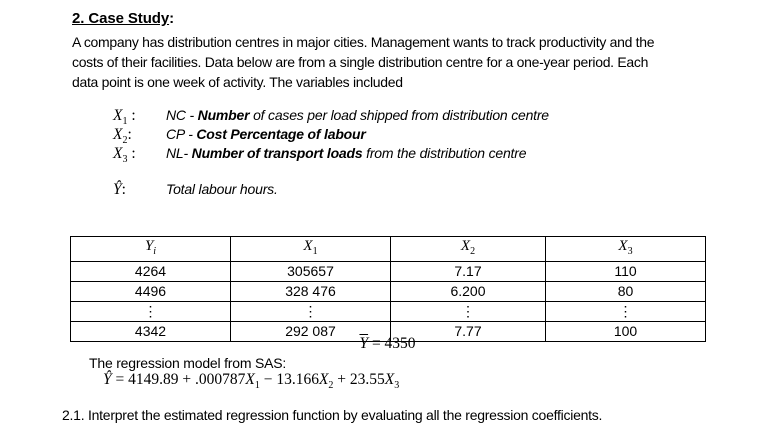 The width and height of the screenshot is (776, 431). What do you see at coordinates (468, 249) in the screenshot?
I see `table-header-x2: X2` at bounding box center [468, 249].